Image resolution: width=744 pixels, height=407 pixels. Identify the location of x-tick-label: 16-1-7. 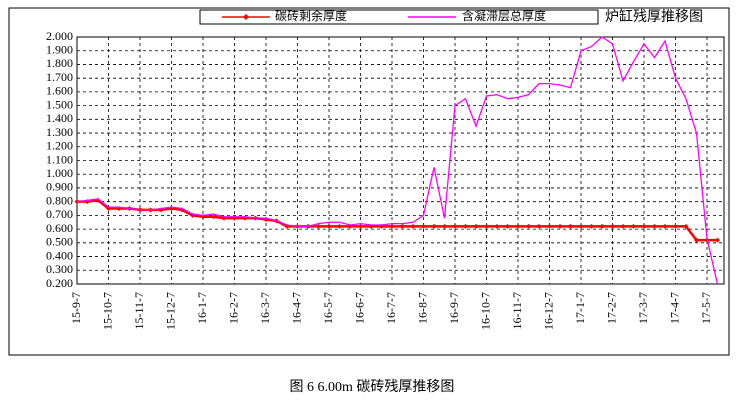
(202, 308).